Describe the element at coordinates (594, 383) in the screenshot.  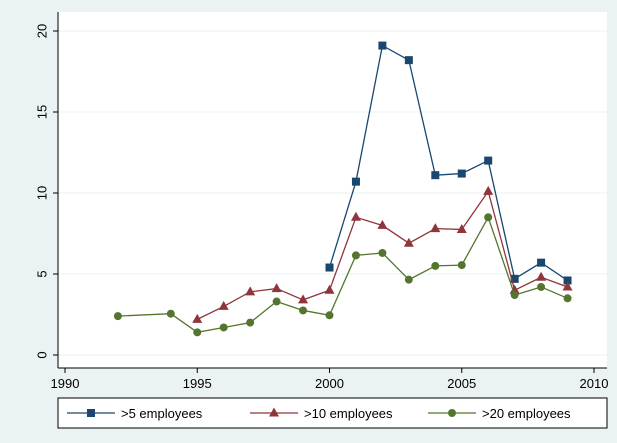
I see `x-tick-label: 2010` at that location.